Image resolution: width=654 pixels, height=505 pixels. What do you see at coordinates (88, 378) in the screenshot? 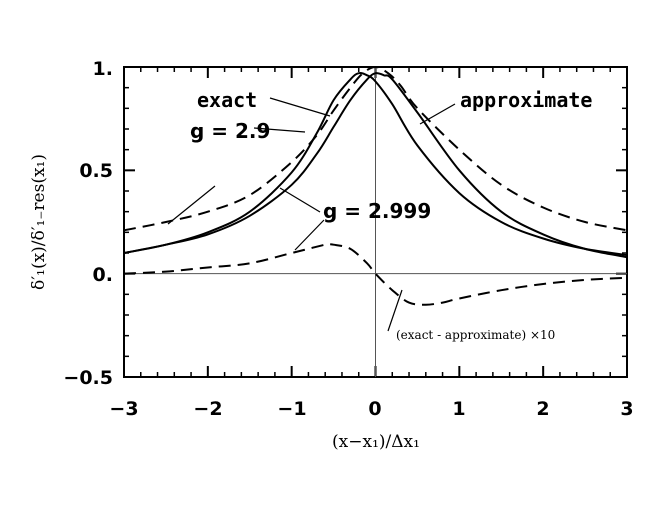
I see `y-tick-label: −0.5` at bounding box center [88, 378].